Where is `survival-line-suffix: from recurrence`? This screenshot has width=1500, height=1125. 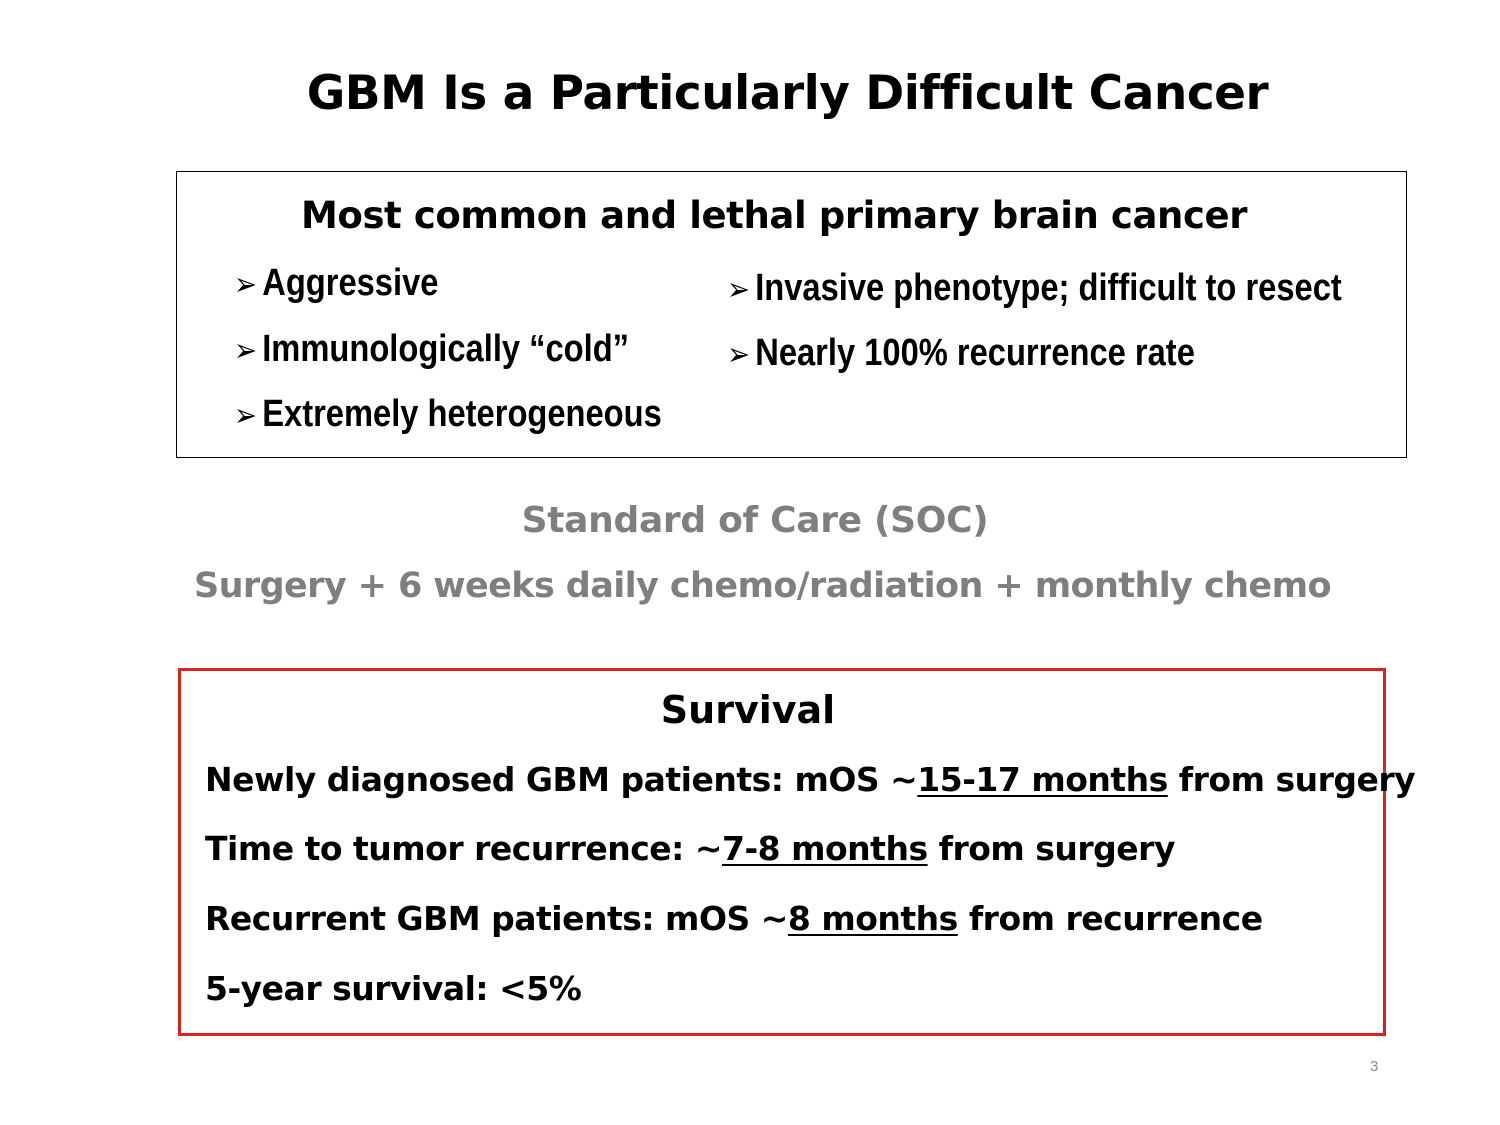
survival-line-suffix: from recurrence is located at coordinates (1110, 918).